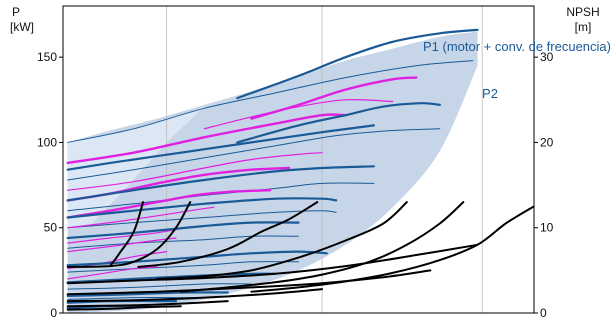 The image size is (616, 322). Describe the element at coordinates (50, 185) in the screenshot. I see `left-axis-ticks: 0 50 100 150` at that location.